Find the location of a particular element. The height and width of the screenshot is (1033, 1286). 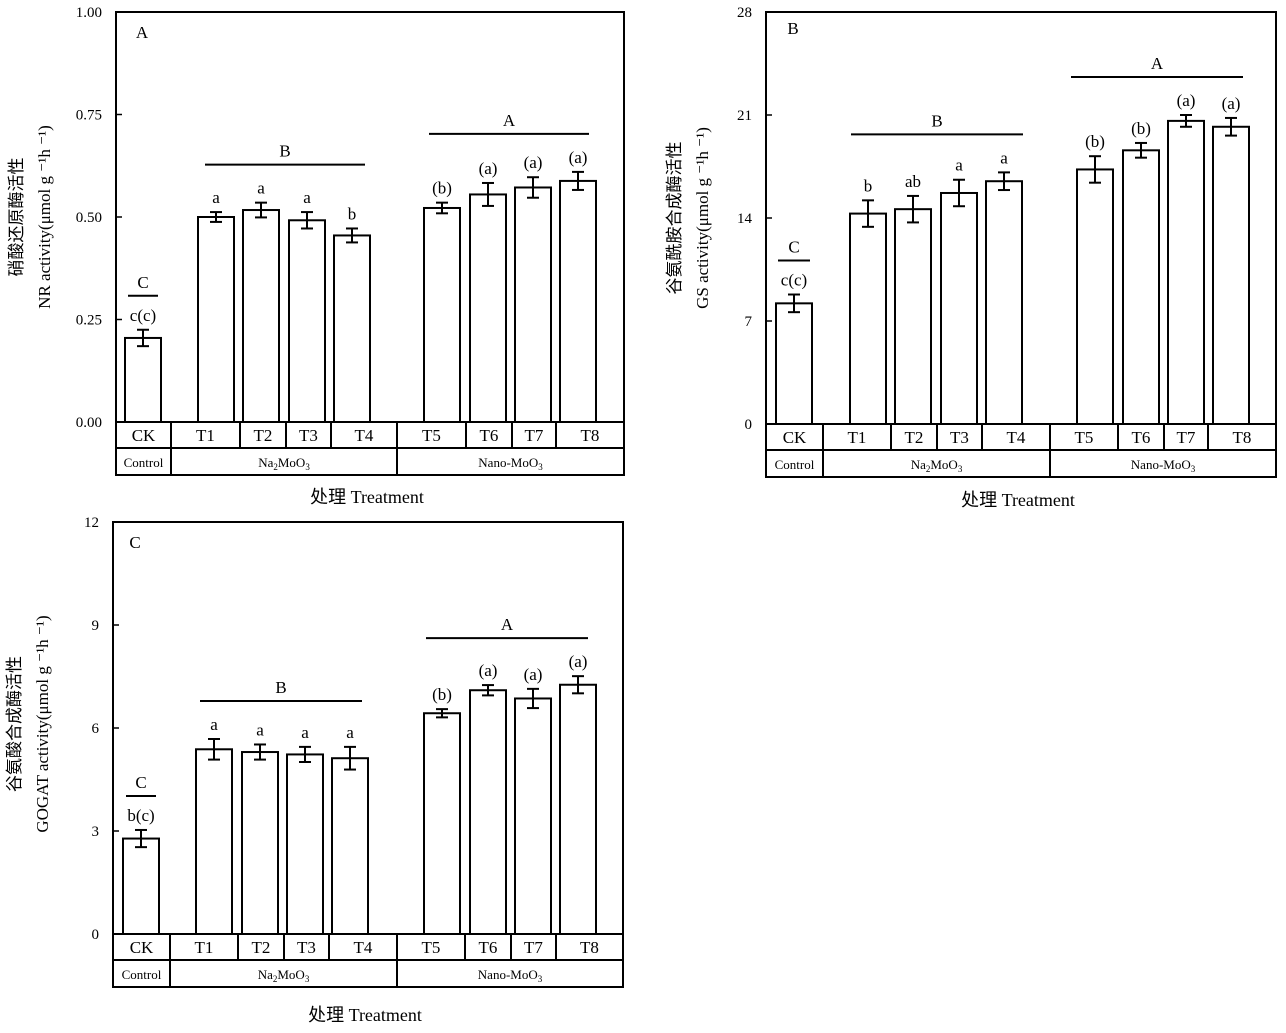

y-tick-label: 0.25 is located at coordinates (89, 321).